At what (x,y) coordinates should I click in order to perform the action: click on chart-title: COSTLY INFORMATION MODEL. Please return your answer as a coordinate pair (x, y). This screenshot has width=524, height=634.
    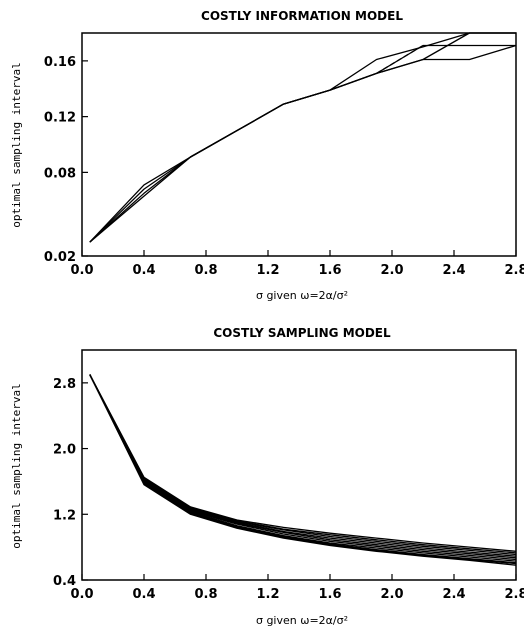
    Looking at the image, I should click on (302, 16).